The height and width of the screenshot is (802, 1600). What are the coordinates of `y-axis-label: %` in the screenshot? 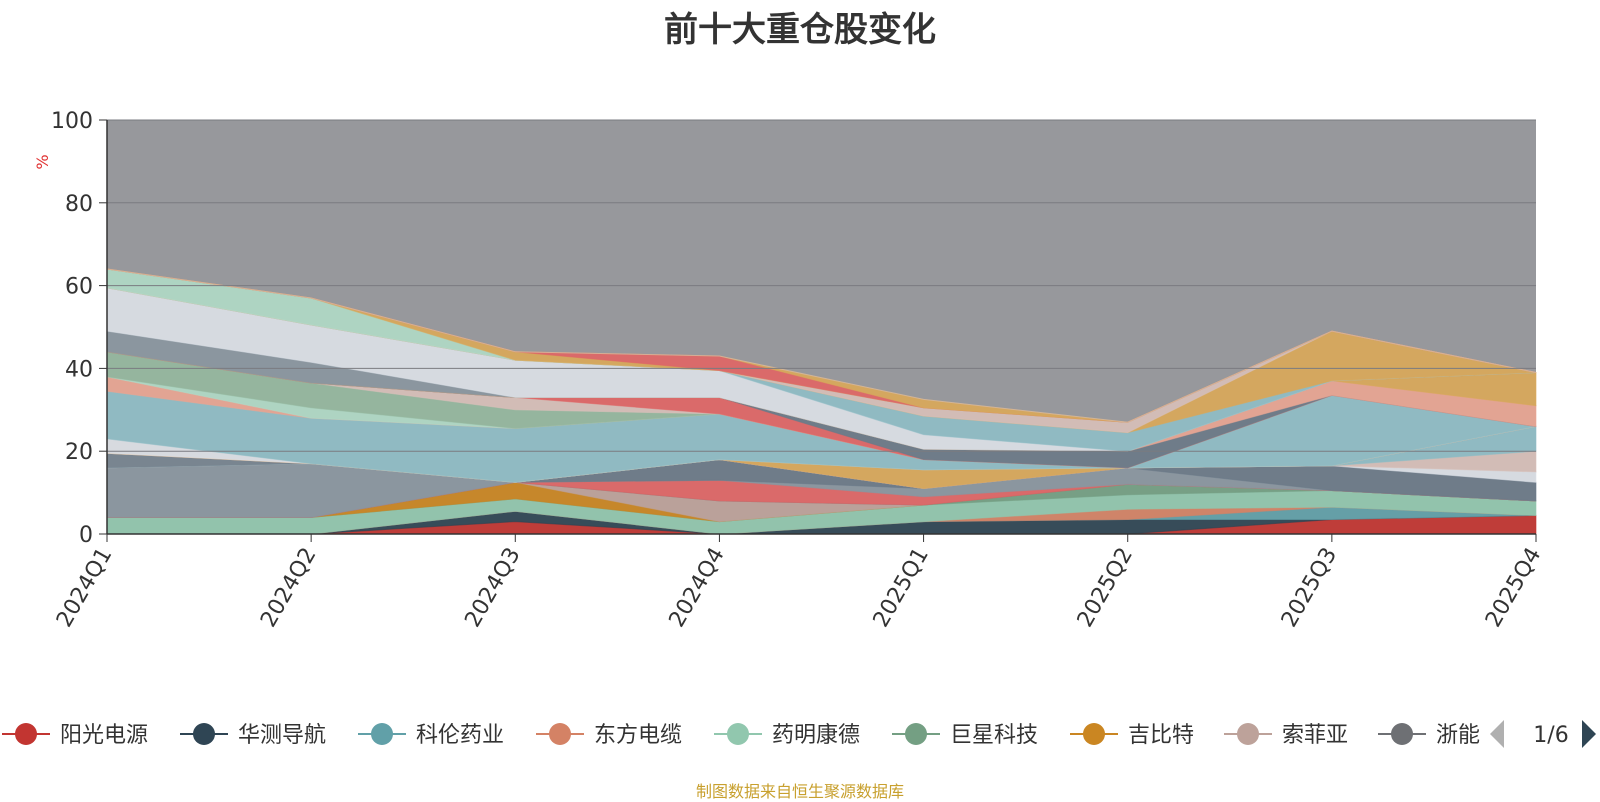 It's located at (42, 161).